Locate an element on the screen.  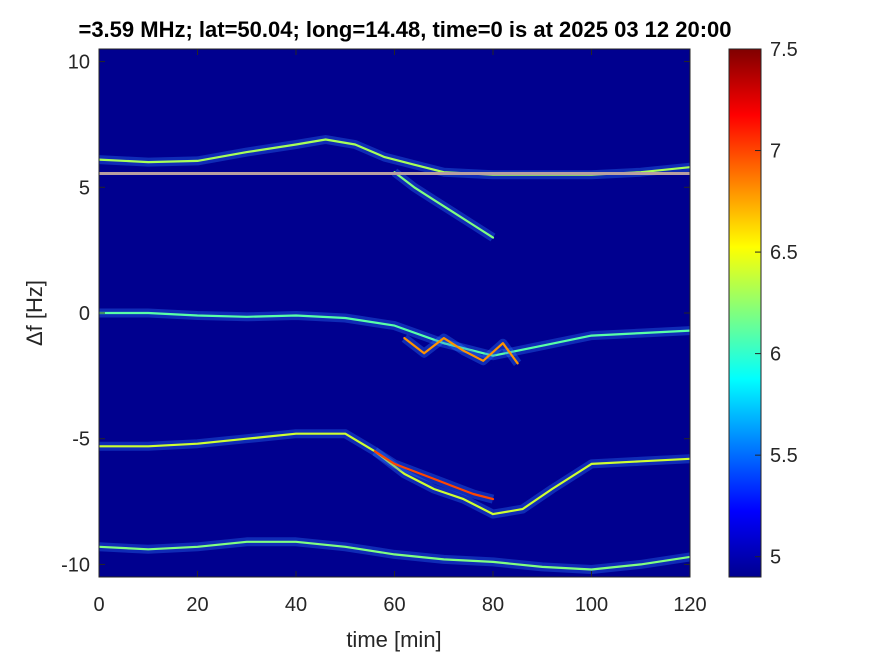
x-tick-label: 40 is located at coordinates (296, 605).